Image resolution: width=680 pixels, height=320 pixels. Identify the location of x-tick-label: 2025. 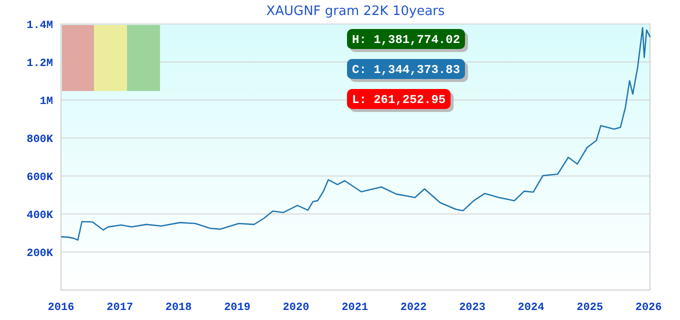
(590, 308).